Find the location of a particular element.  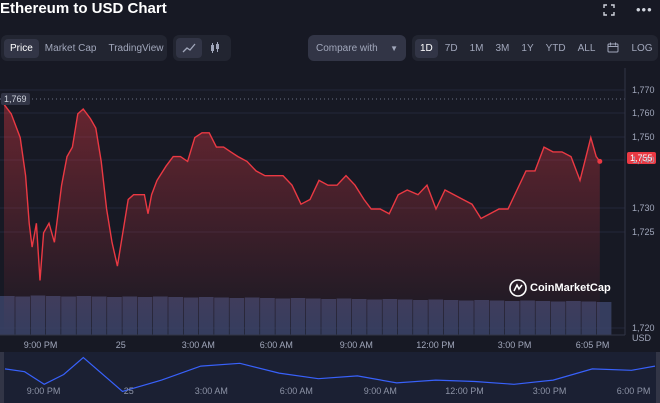

range-1y: 1Y is located at coordinates (527, 48).